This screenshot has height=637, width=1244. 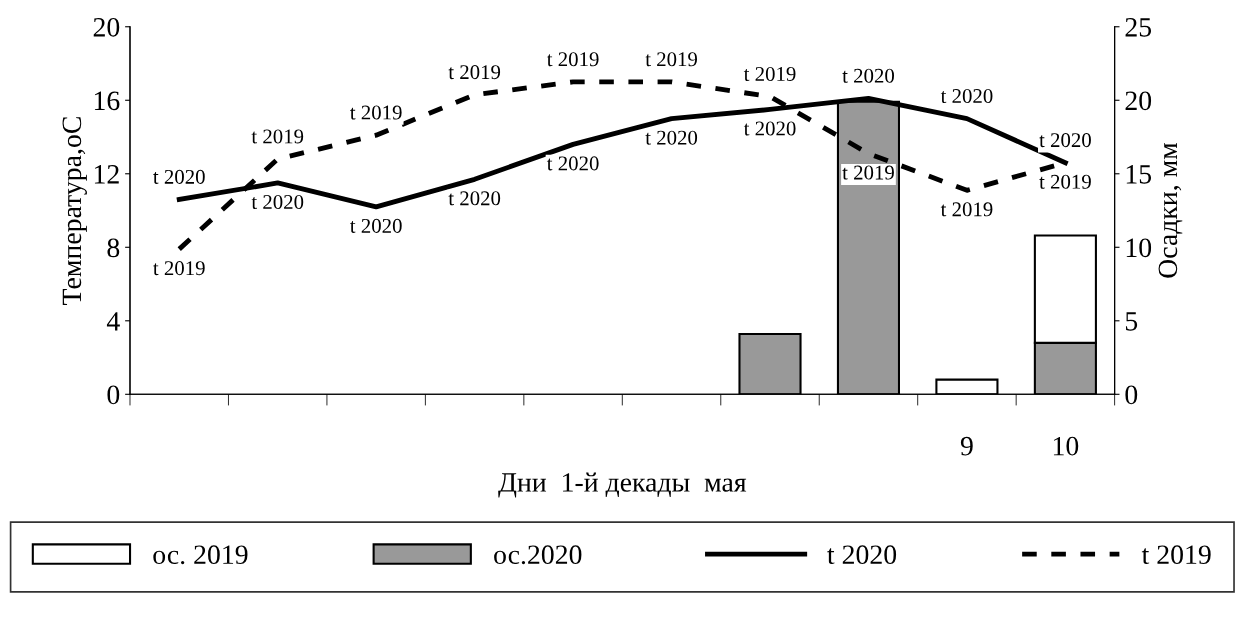 What do you see at coordinates (1138, 101) in the screenshot?
I see `y2-tick-label: 20` at bounding box center [1138, 101].